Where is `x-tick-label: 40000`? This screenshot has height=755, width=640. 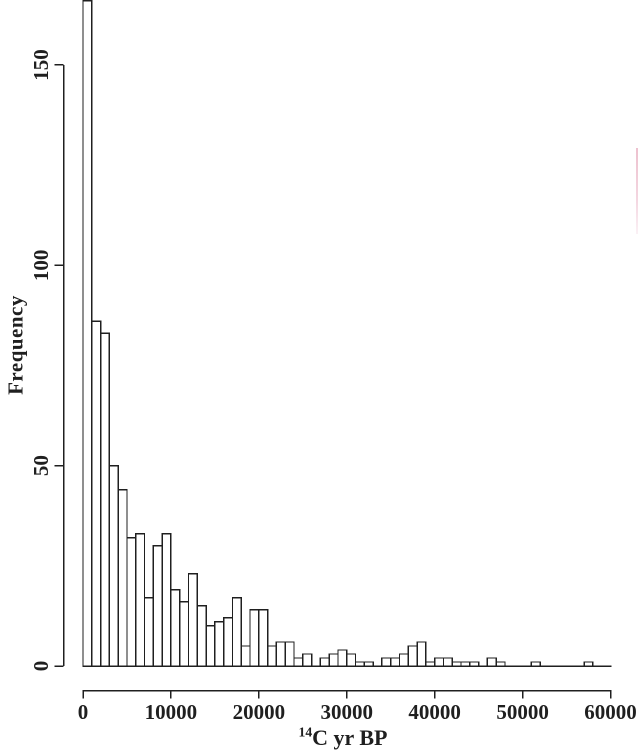
x-tick-label: 40000 is located at coordinates (434, 712).